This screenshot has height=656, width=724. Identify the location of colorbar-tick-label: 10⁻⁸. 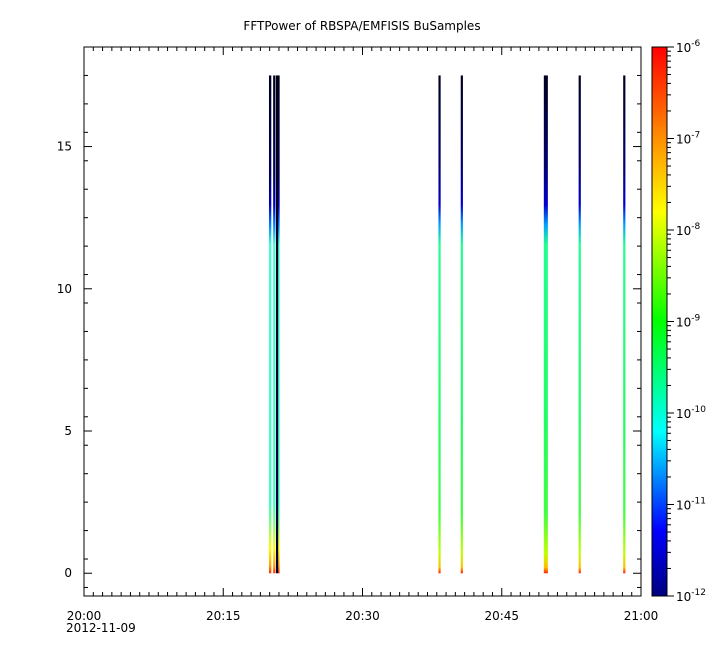
(688, 230).